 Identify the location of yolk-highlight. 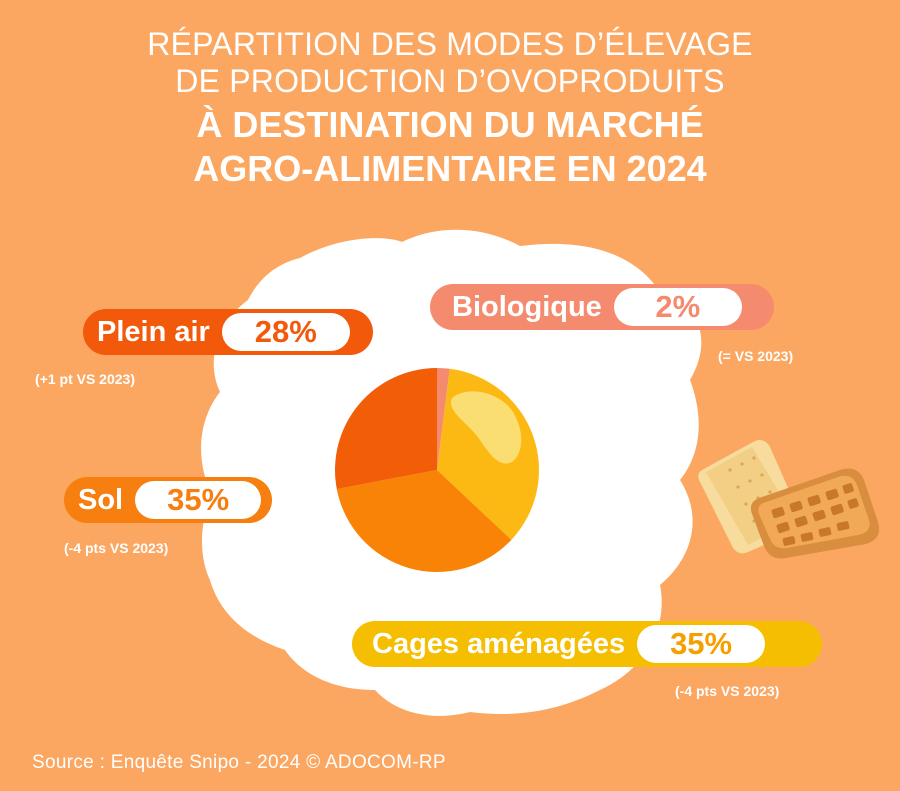
(486, 427).